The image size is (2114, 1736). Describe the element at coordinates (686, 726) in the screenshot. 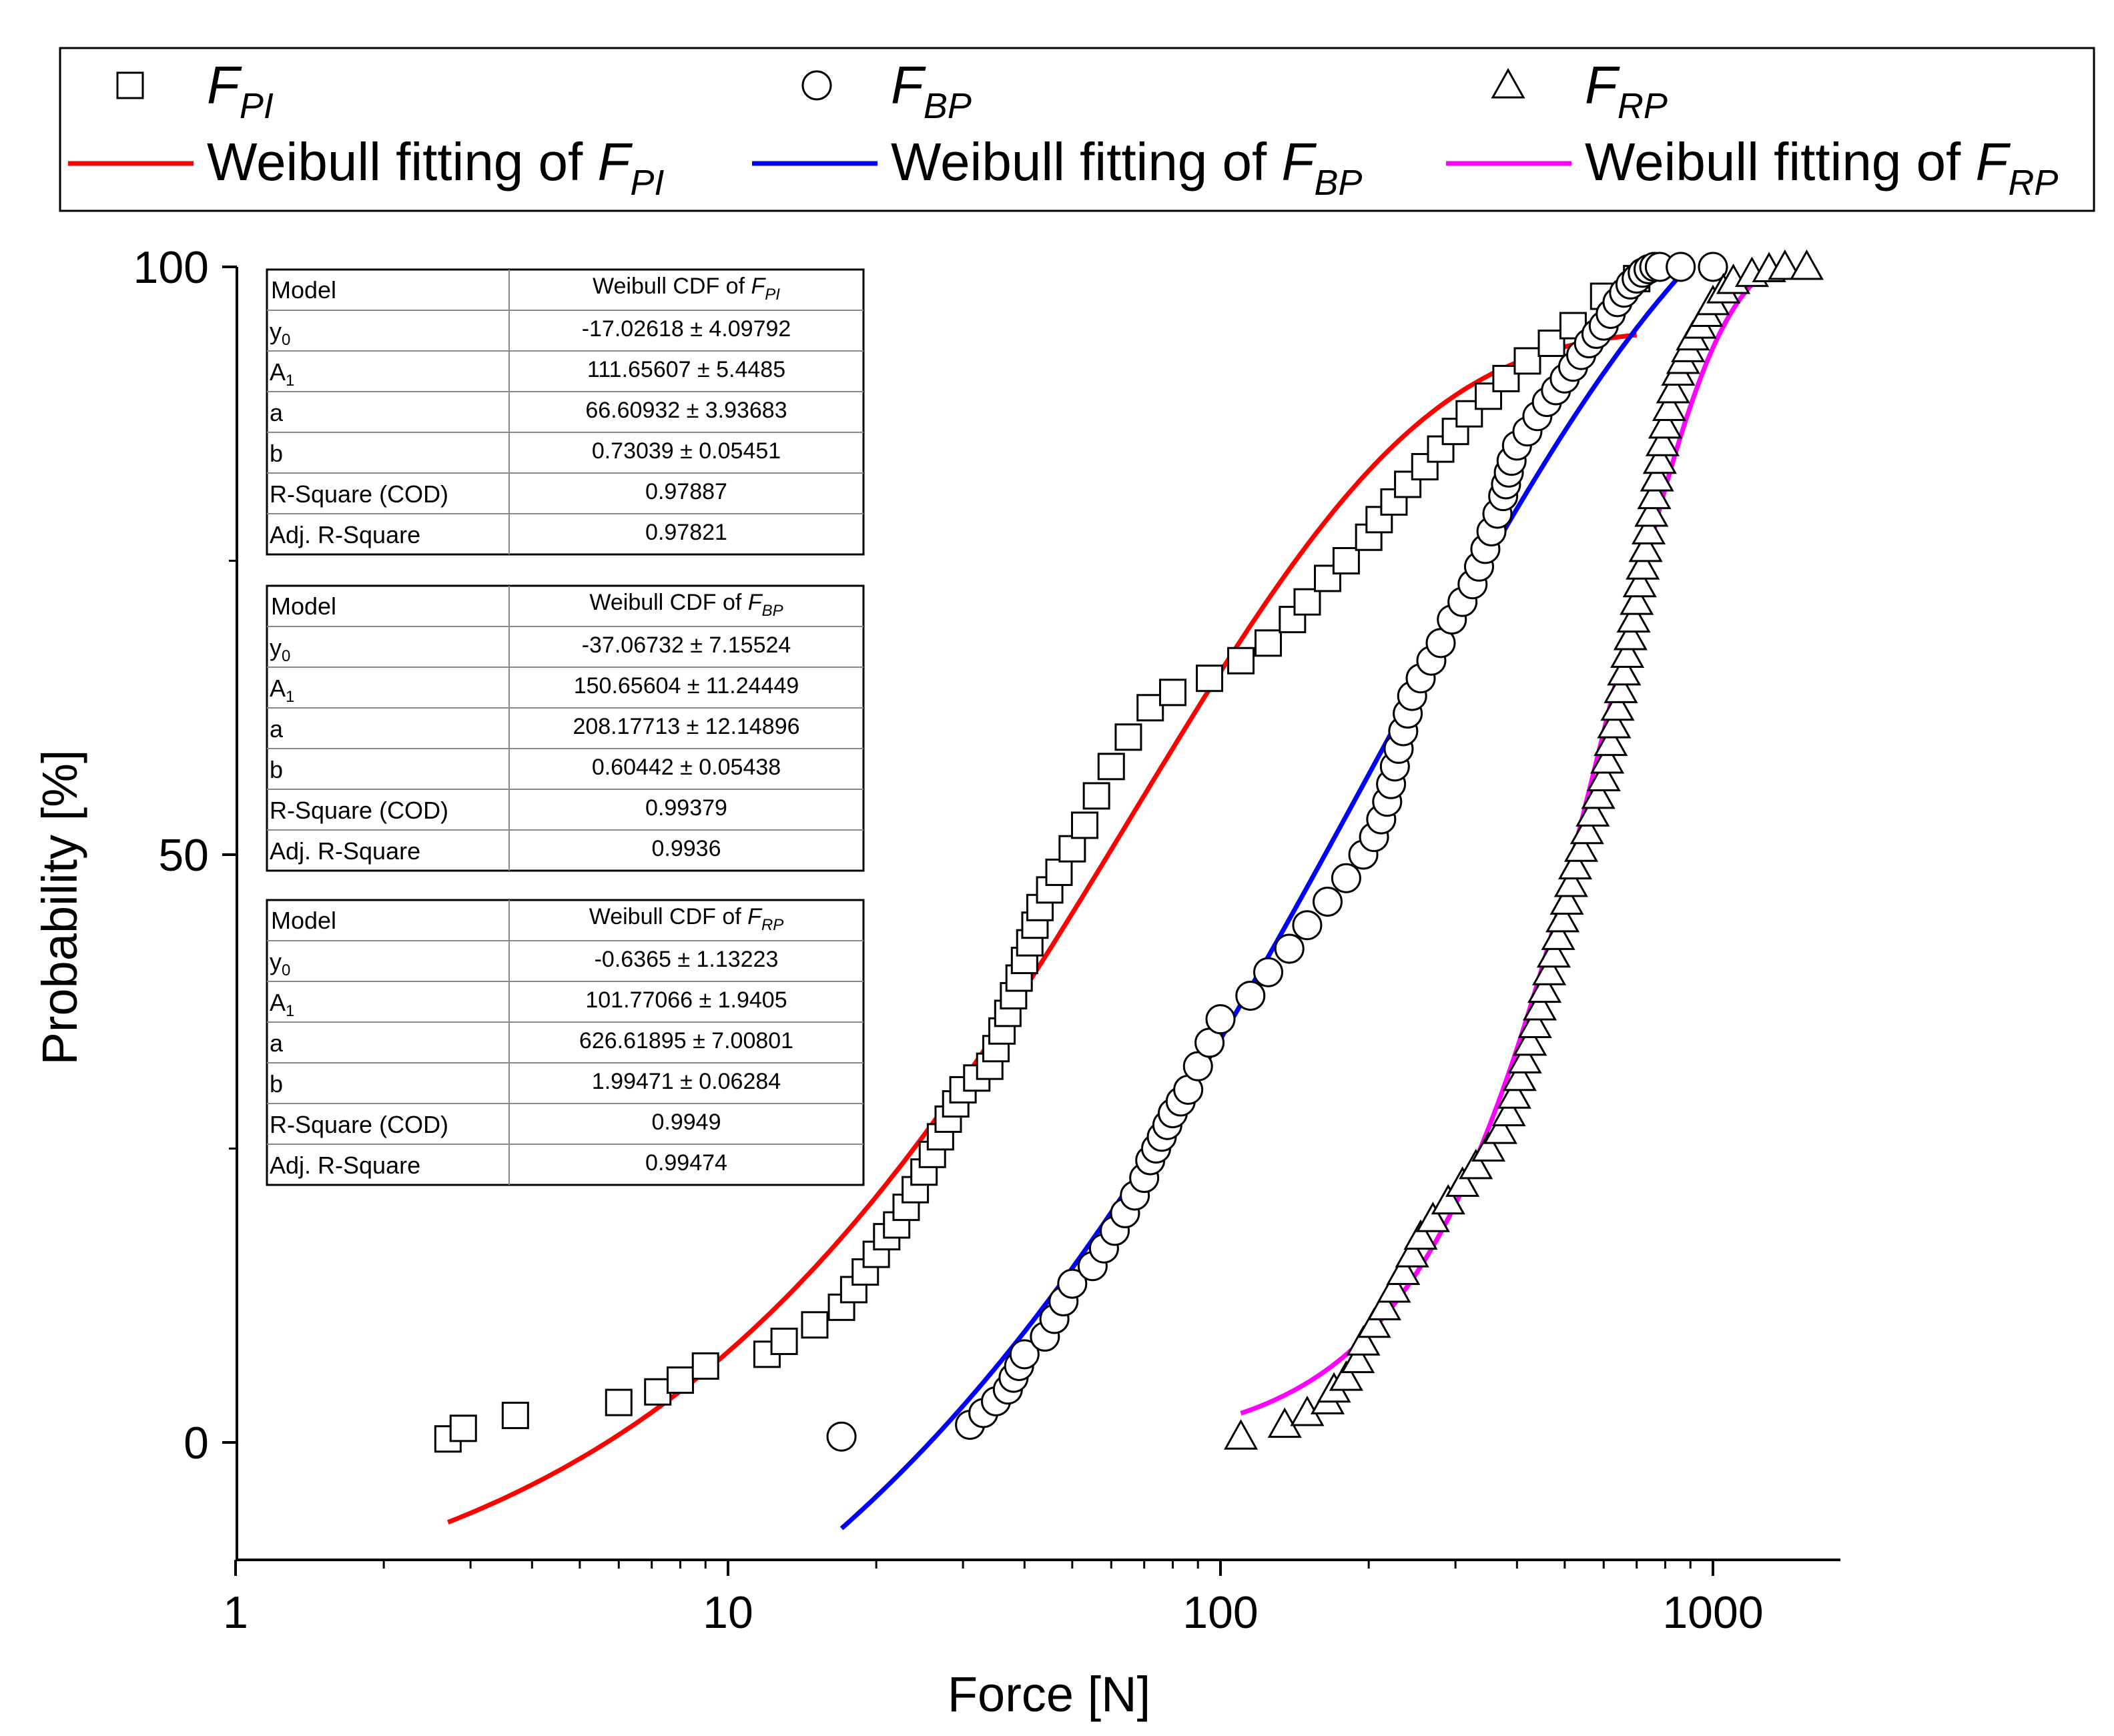

I see `table-row-value: 208.17713 ± 12.14896` at that location.